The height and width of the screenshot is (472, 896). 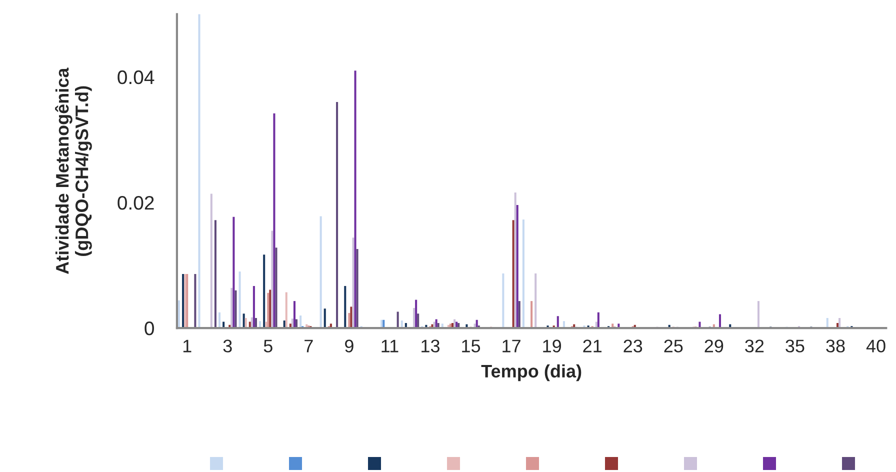 What do you see at coordinates (268, 346) in the screenshot?
I see `x-tick-label: 5` at bounding box center [268, 346].